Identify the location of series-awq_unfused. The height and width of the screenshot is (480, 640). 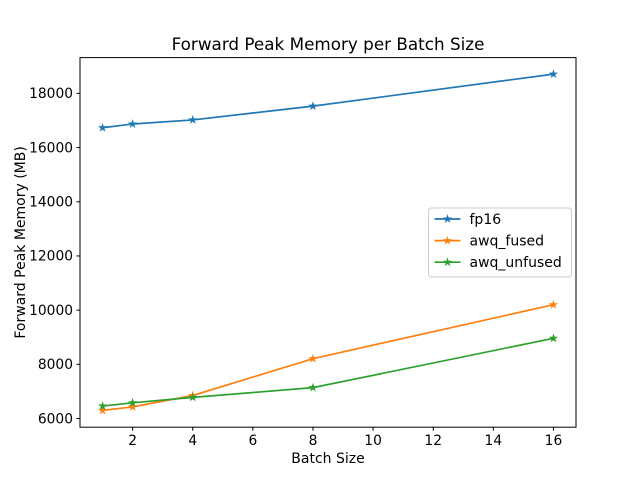
(328, 372).